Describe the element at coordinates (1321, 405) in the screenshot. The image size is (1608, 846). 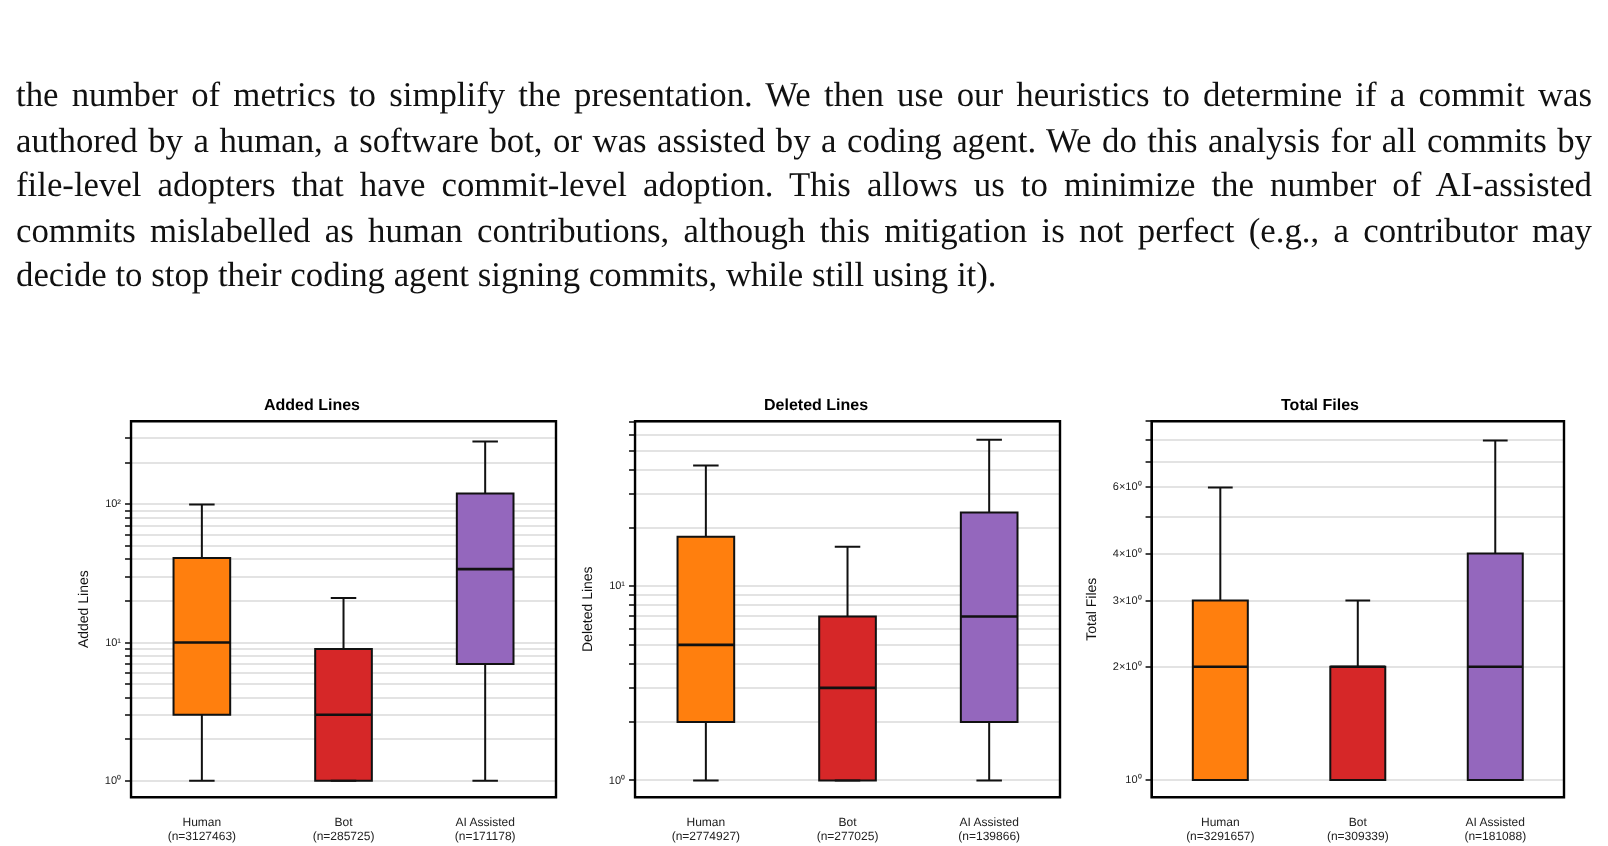
I see `chart-title: Total Files` at that location.